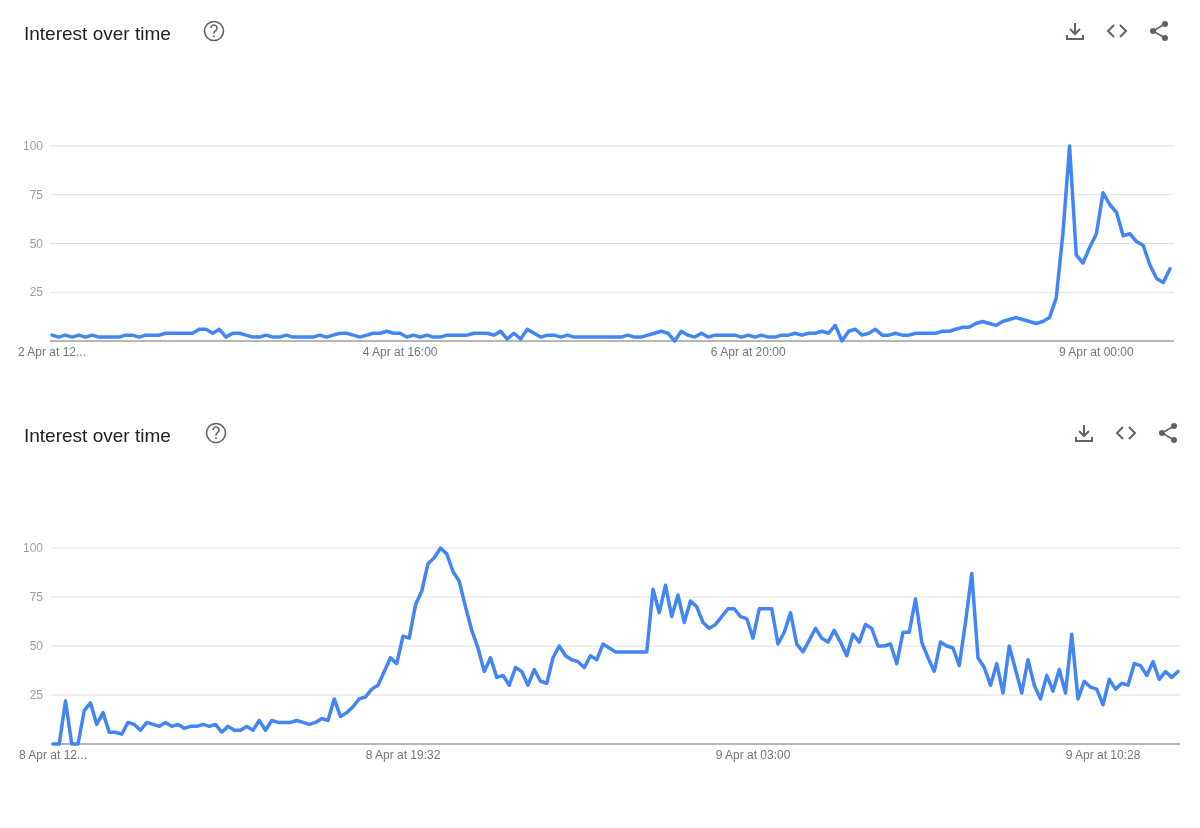 This screenshot has height=828, width=1200. Describe the element at coordinates (1096, 352) in the screenshot. I see `x-tick-label: 9 Apr at 00:00` at that location.